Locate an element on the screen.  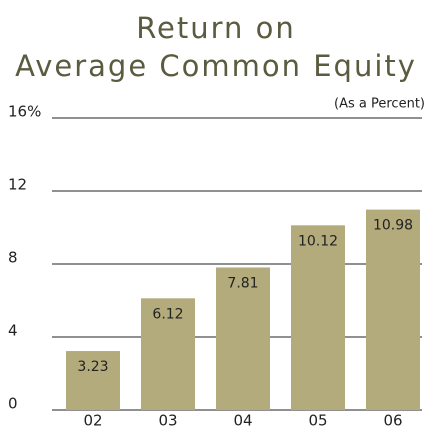
data-label: 10.98 is located at coordinates (393, 226).